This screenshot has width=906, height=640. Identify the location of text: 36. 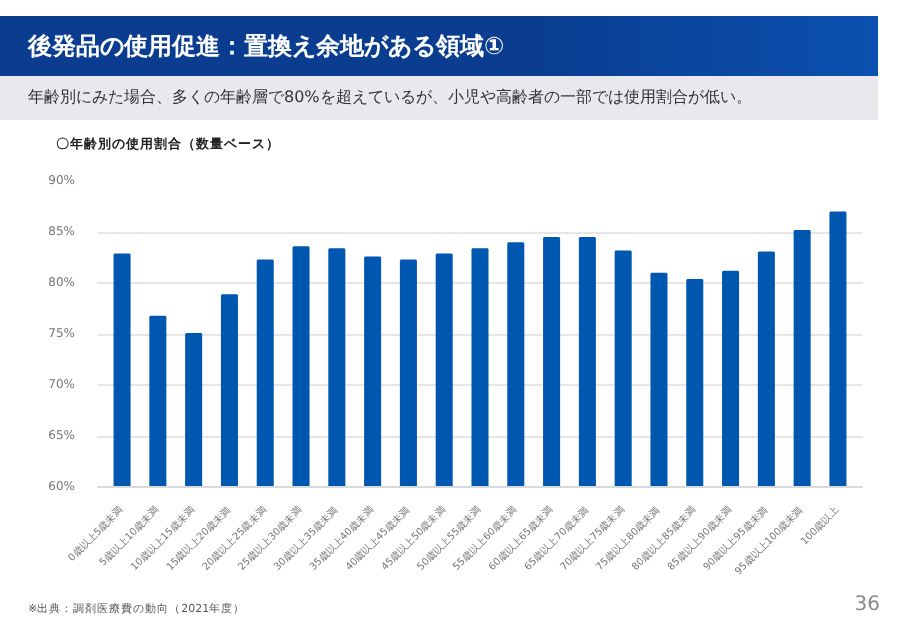
(867, 605).